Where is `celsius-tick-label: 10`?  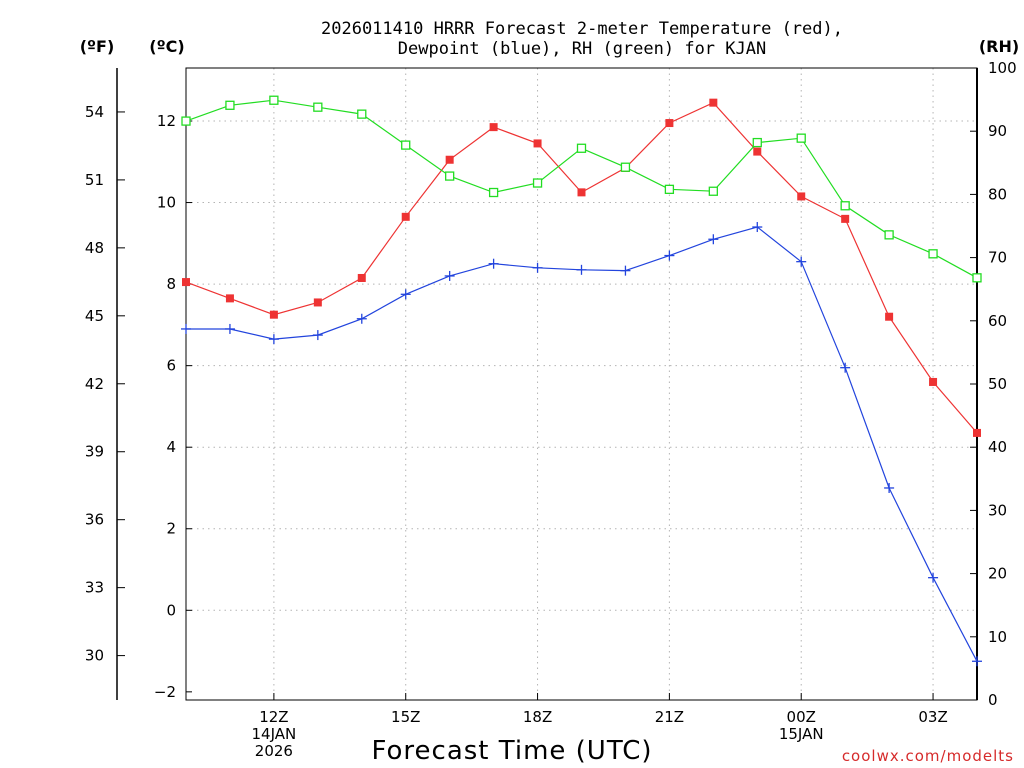
celsius-tick-label: 10 is located at coordinates (166, 203).